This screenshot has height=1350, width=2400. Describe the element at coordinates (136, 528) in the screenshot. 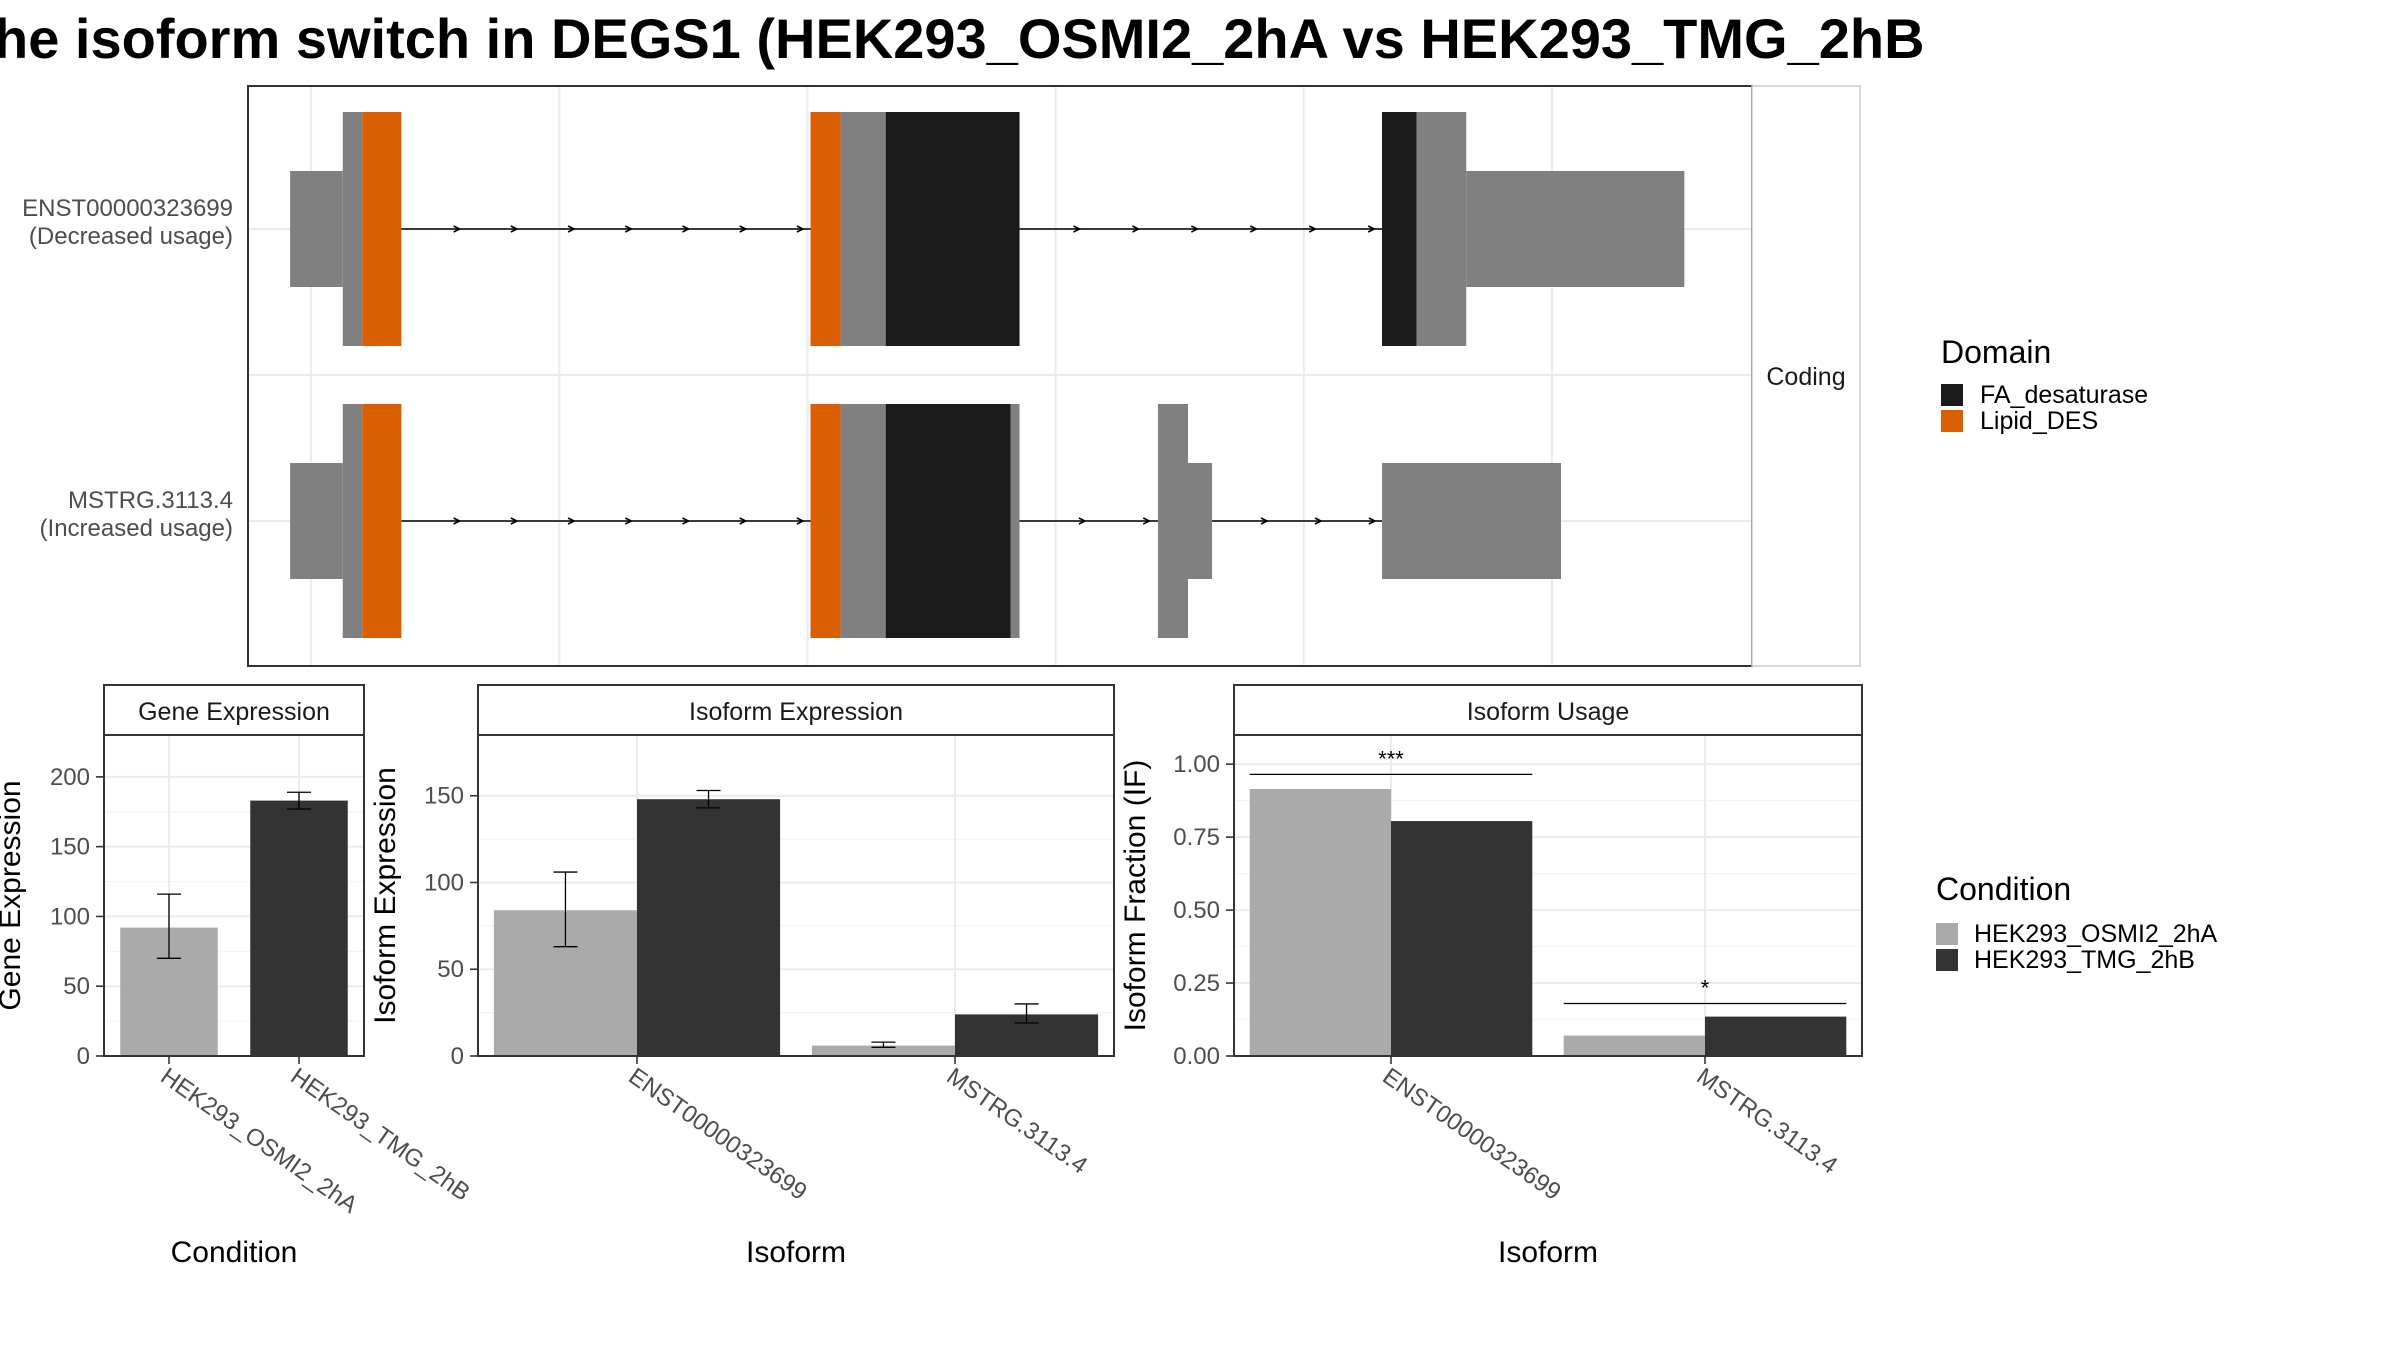

I see `transcript-usage-label: (Increased usage)` at that location.